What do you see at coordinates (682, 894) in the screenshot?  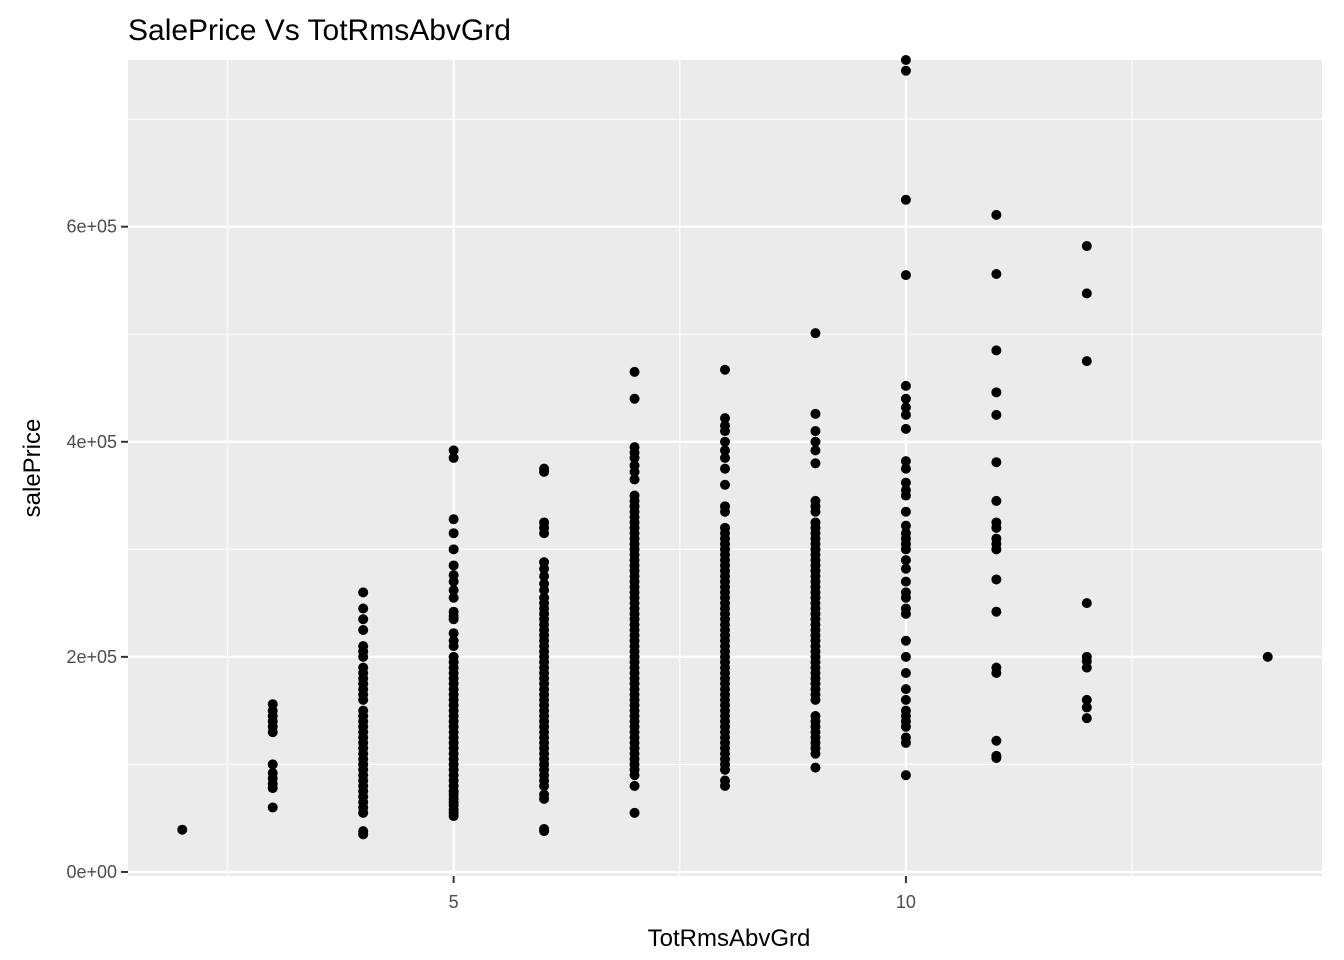 I see `x-axis: 5 10` at bounding box center [682, 894].